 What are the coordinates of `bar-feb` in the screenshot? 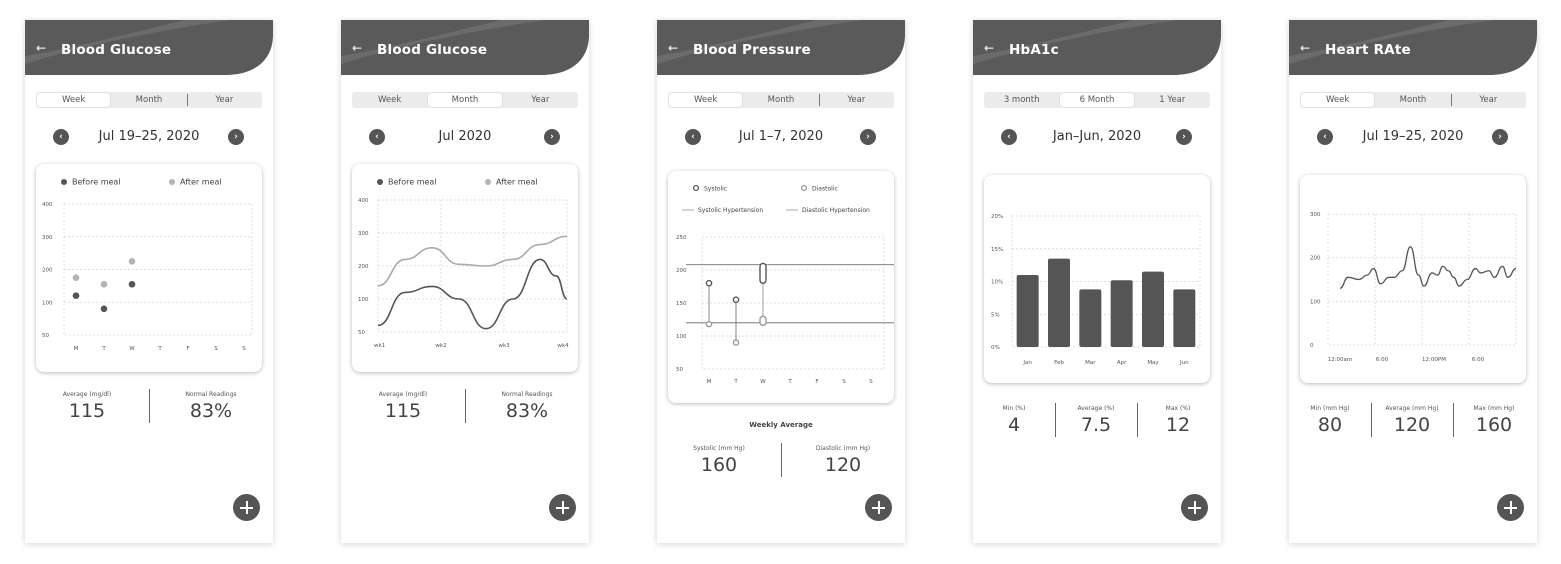 It's located at (1059, 302).